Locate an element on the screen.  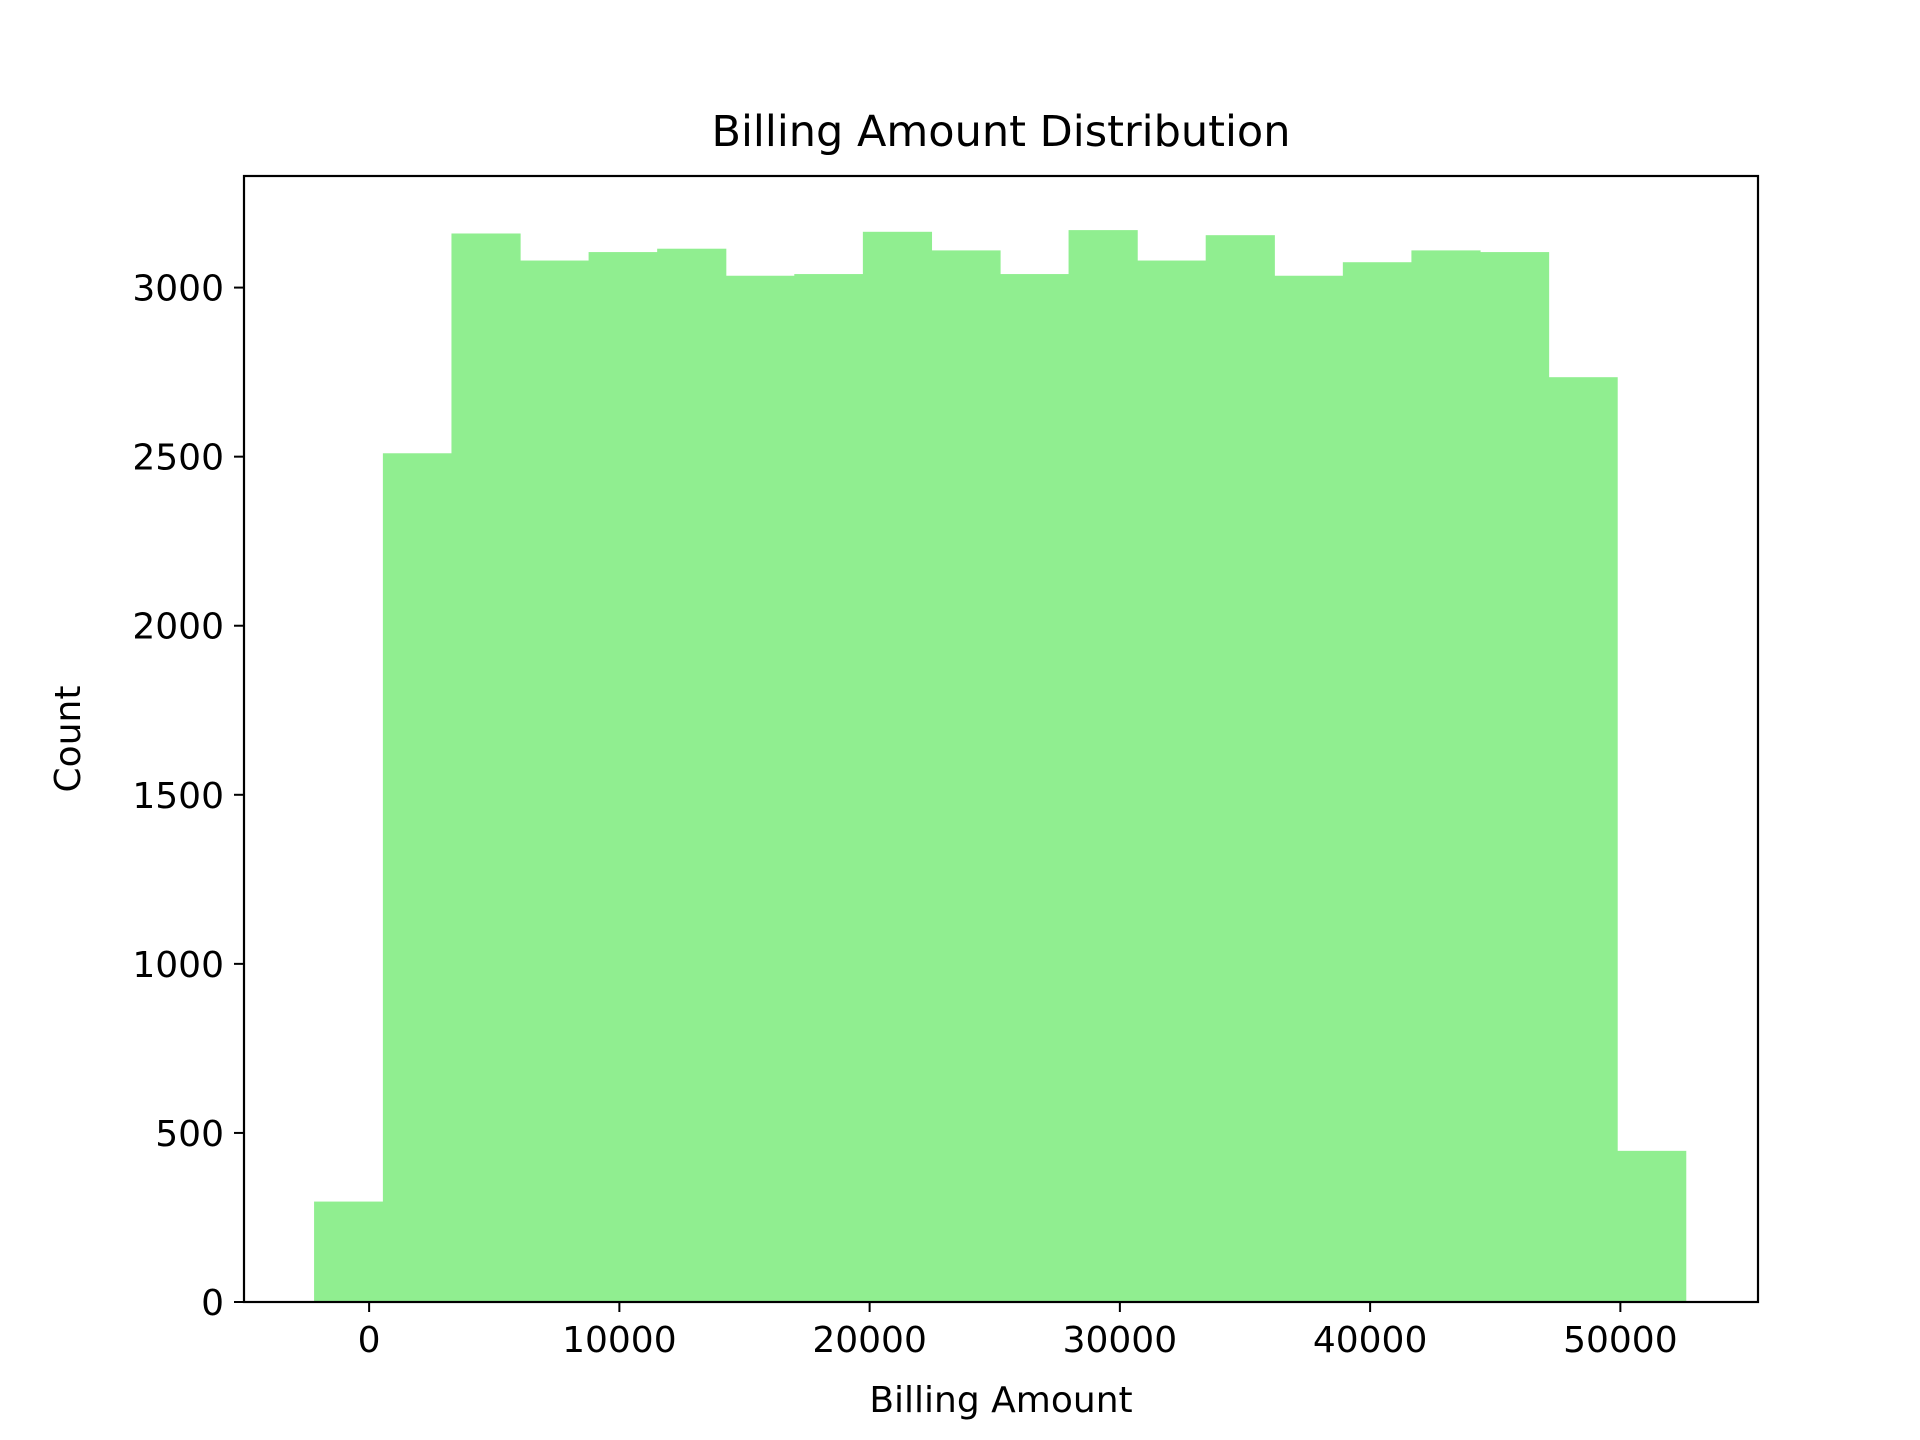
x-tick-label: 40000 is located at coordinates (1370, 1340).